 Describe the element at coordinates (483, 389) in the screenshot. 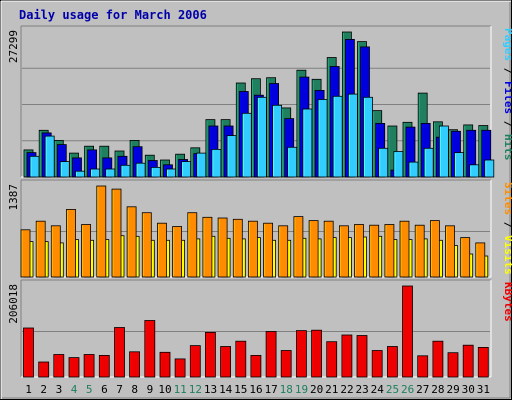

I see `x-tick-label-day-31: 31` at that location.